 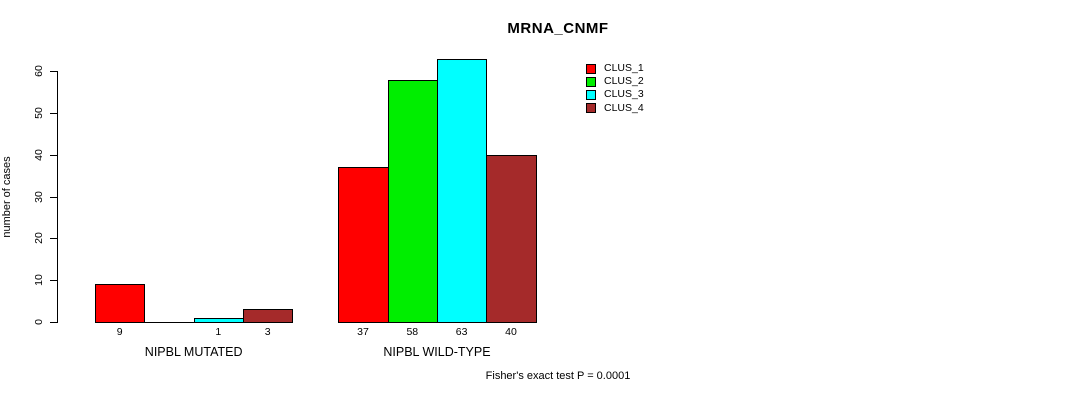 I want to click on bar-value-label: 58, so click(x=412, y=332).